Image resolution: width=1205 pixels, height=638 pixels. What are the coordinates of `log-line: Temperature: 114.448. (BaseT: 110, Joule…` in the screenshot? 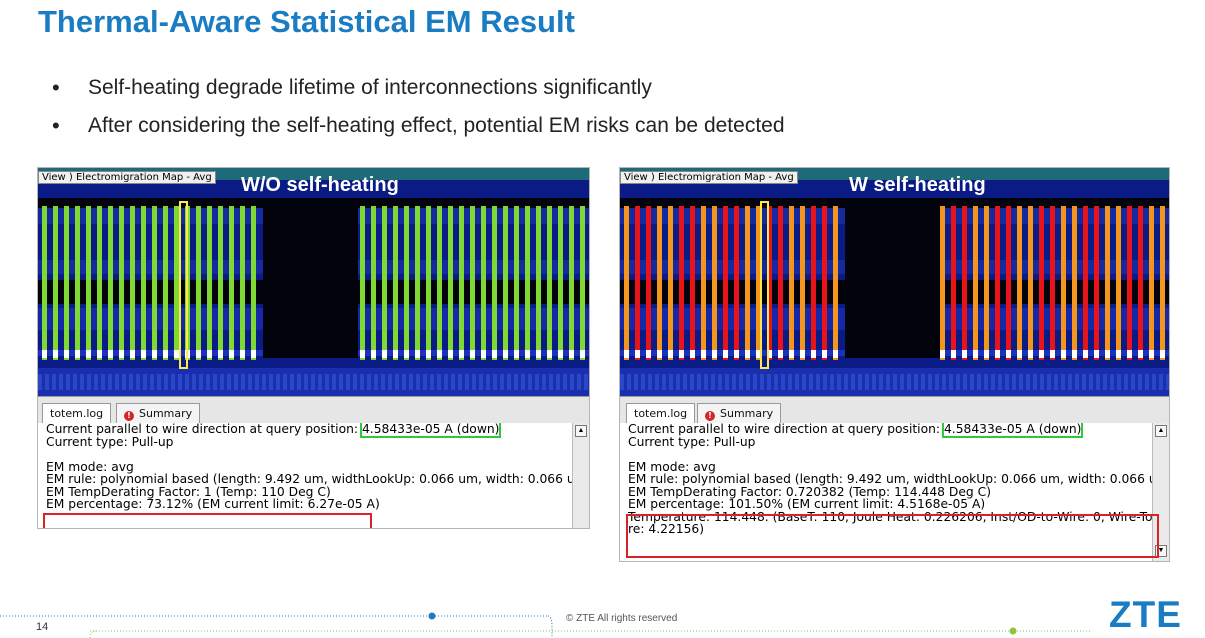 It's located at (890, 516).